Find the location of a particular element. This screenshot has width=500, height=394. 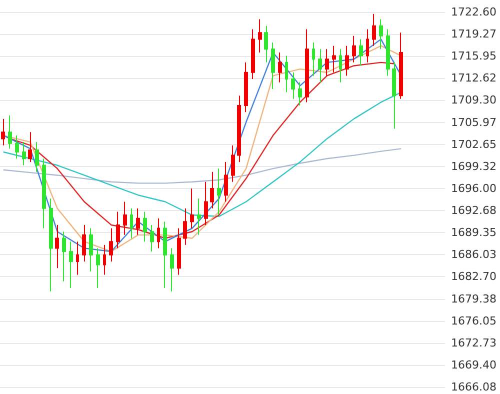

y-tick-label: 1702.65 is located at coordinates (473, 144).